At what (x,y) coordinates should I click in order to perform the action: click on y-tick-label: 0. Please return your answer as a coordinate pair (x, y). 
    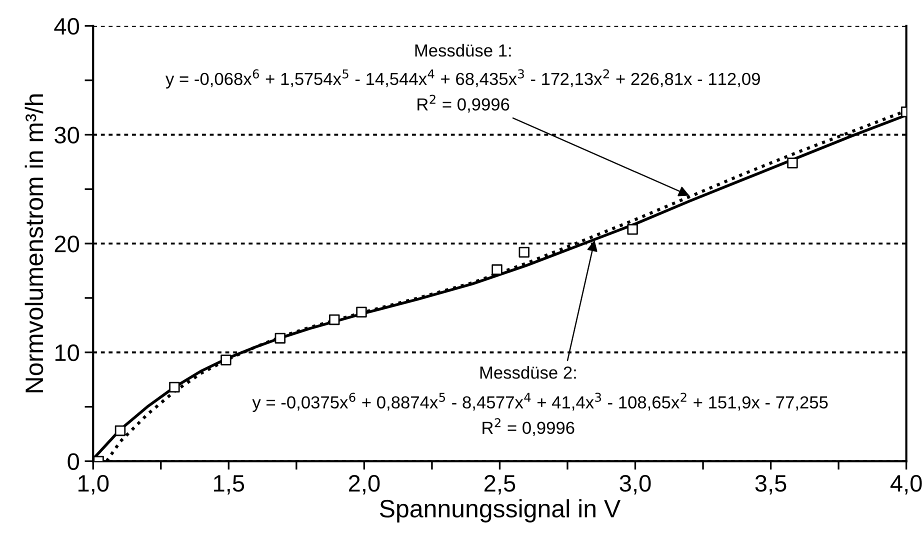
    Looking at the image, I should click on (74, 461).